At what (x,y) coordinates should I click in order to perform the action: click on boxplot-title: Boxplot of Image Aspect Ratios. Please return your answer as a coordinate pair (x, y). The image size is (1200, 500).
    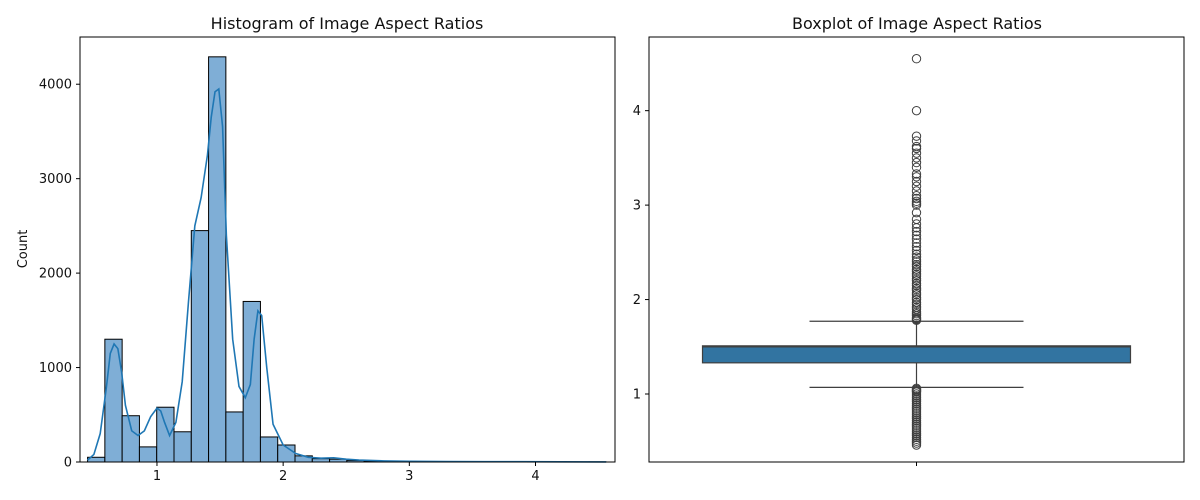
    Looking at the image, I should click on (917, 23).